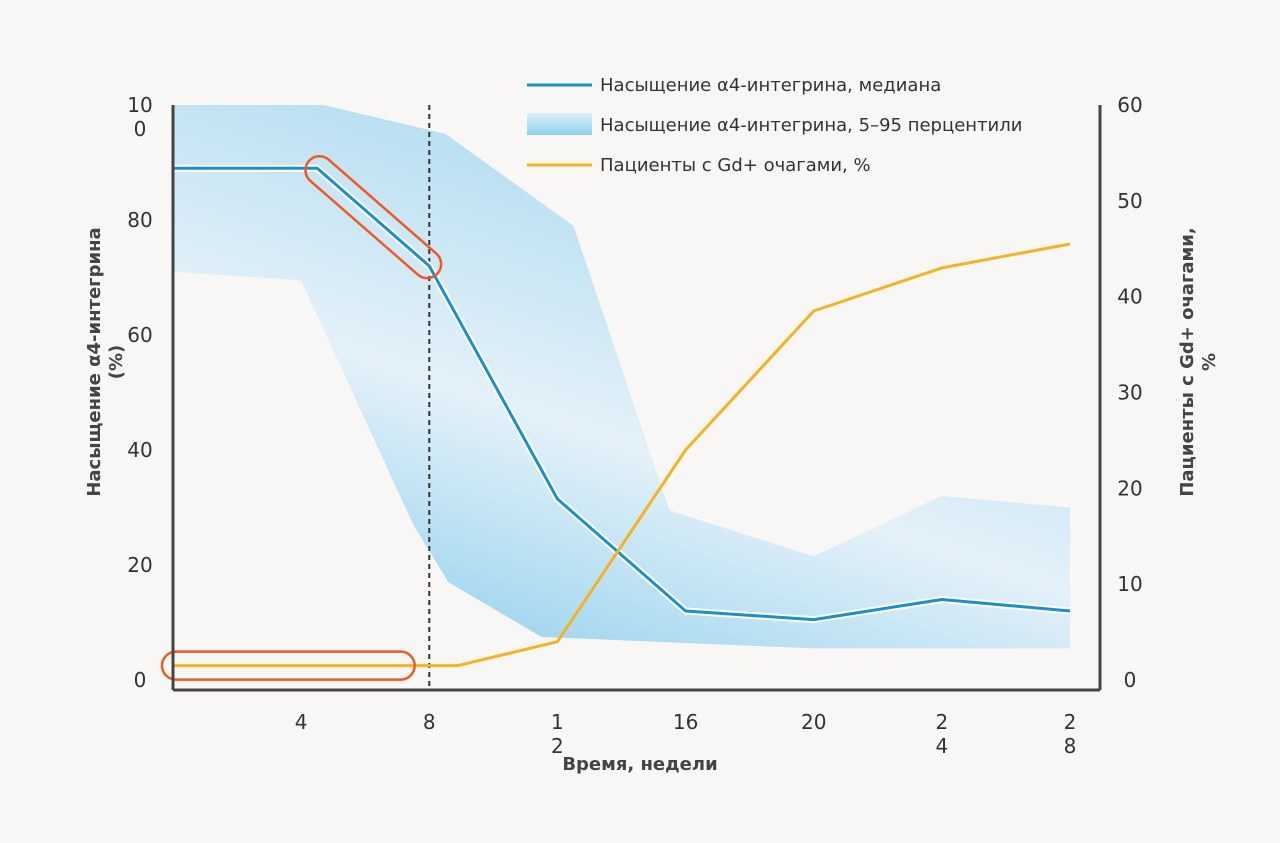 The width and height of the screenshot is (1280, 843). I want to click on y-right-tick-label: 30, so click(1129, 393).